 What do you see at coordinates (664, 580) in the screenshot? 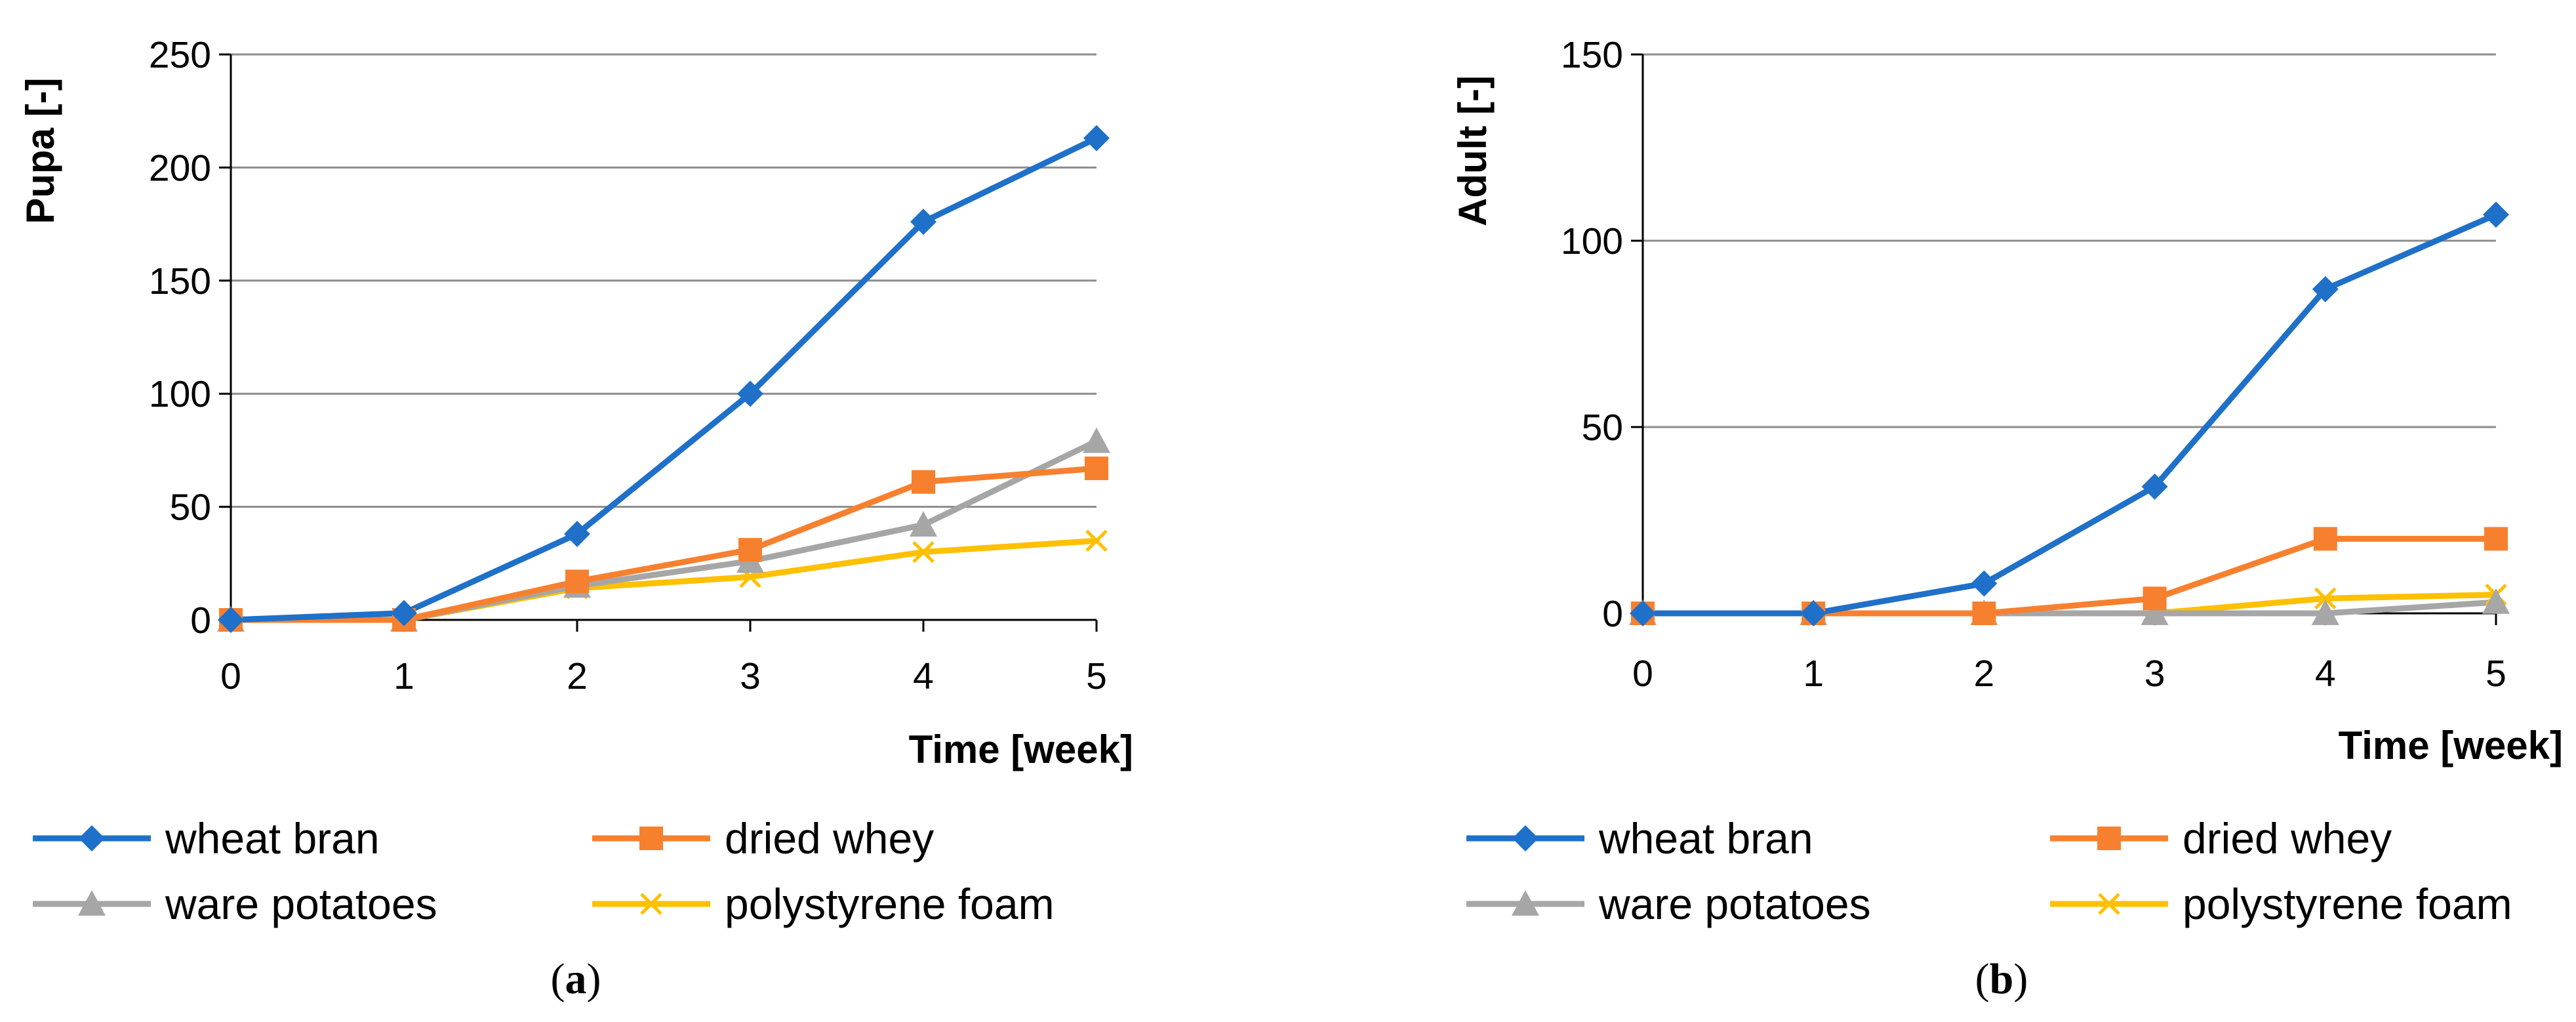
I see `series-line-a-polystyrene-foam` at bounding box center [664, 580].